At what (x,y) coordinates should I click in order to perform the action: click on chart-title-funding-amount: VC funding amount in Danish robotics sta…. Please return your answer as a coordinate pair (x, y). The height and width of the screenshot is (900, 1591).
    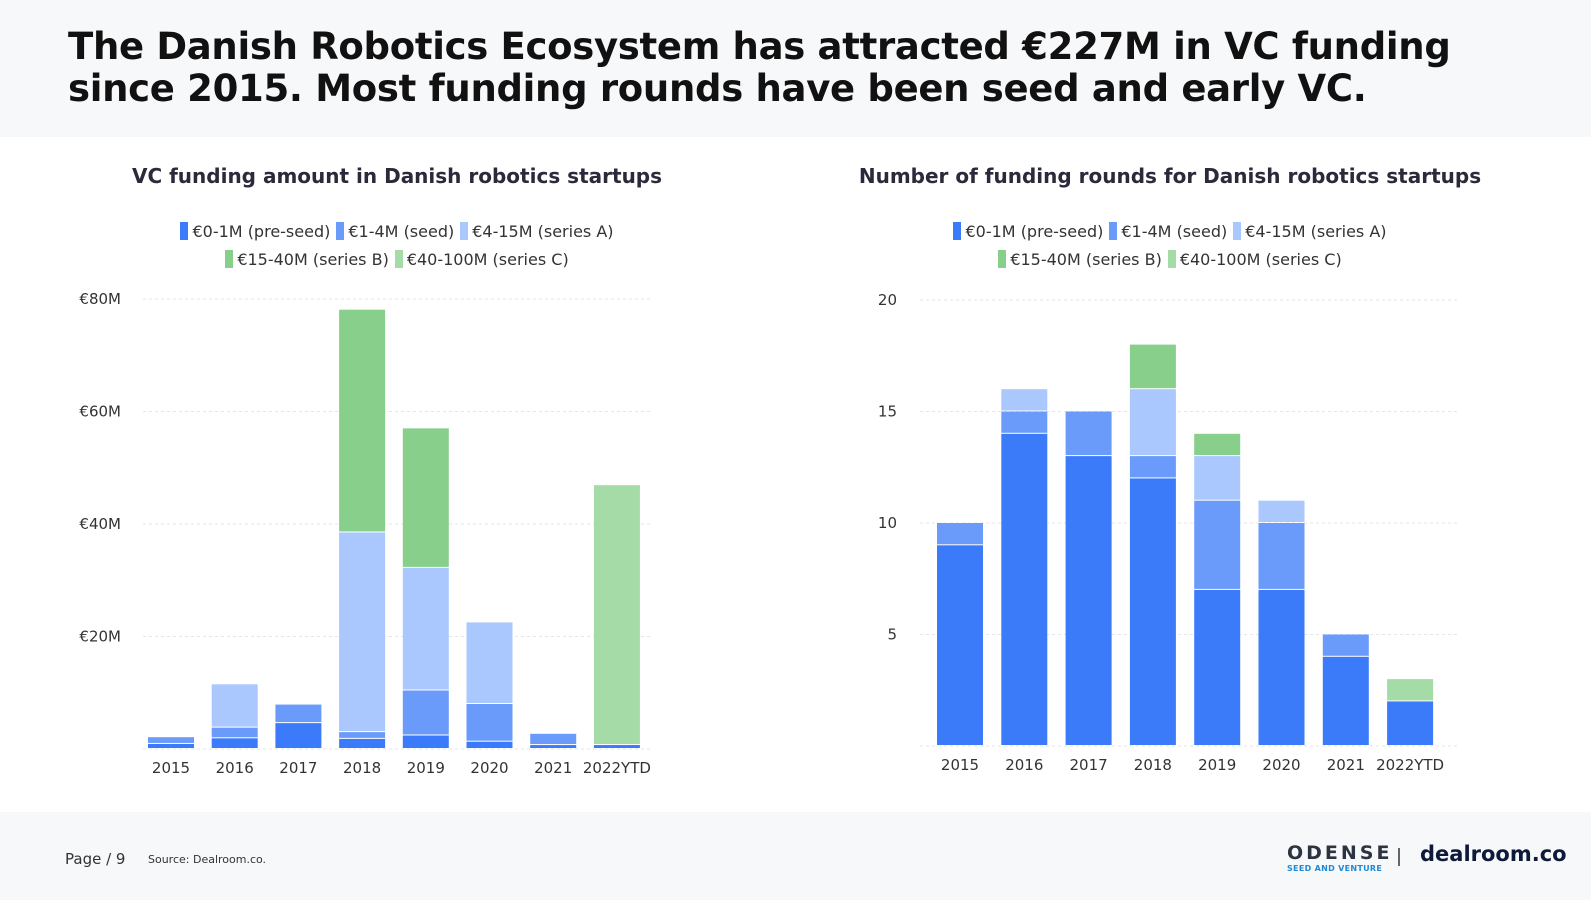
    Looking at the image, I should click on (397, 176).